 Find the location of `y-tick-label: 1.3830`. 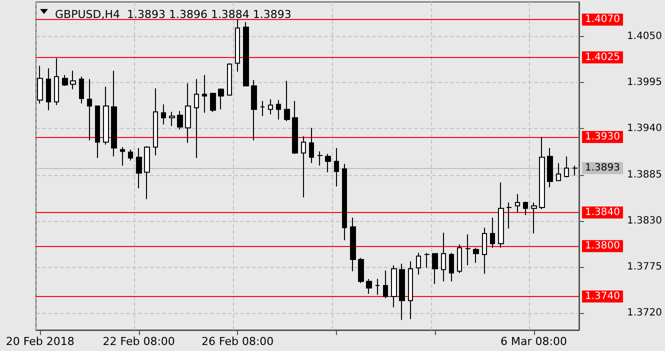

y-tick-label: 1.3830 is located at coordinates (644, 220).